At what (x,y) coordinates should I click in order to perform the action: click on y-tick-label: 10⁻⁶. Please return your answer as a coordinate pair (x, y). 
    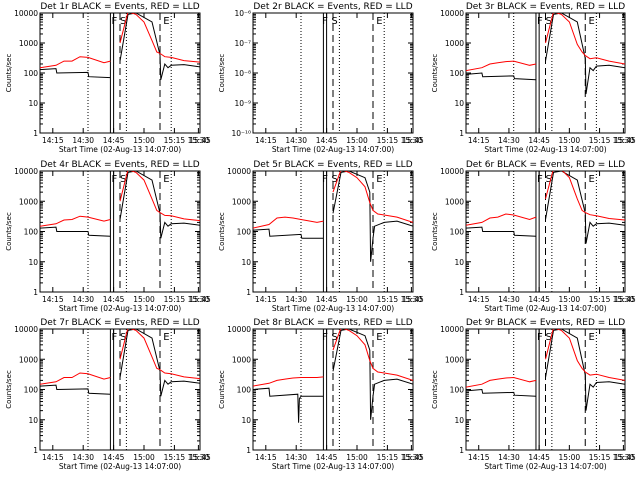
    Looking at the image, I should click on (242, 13).